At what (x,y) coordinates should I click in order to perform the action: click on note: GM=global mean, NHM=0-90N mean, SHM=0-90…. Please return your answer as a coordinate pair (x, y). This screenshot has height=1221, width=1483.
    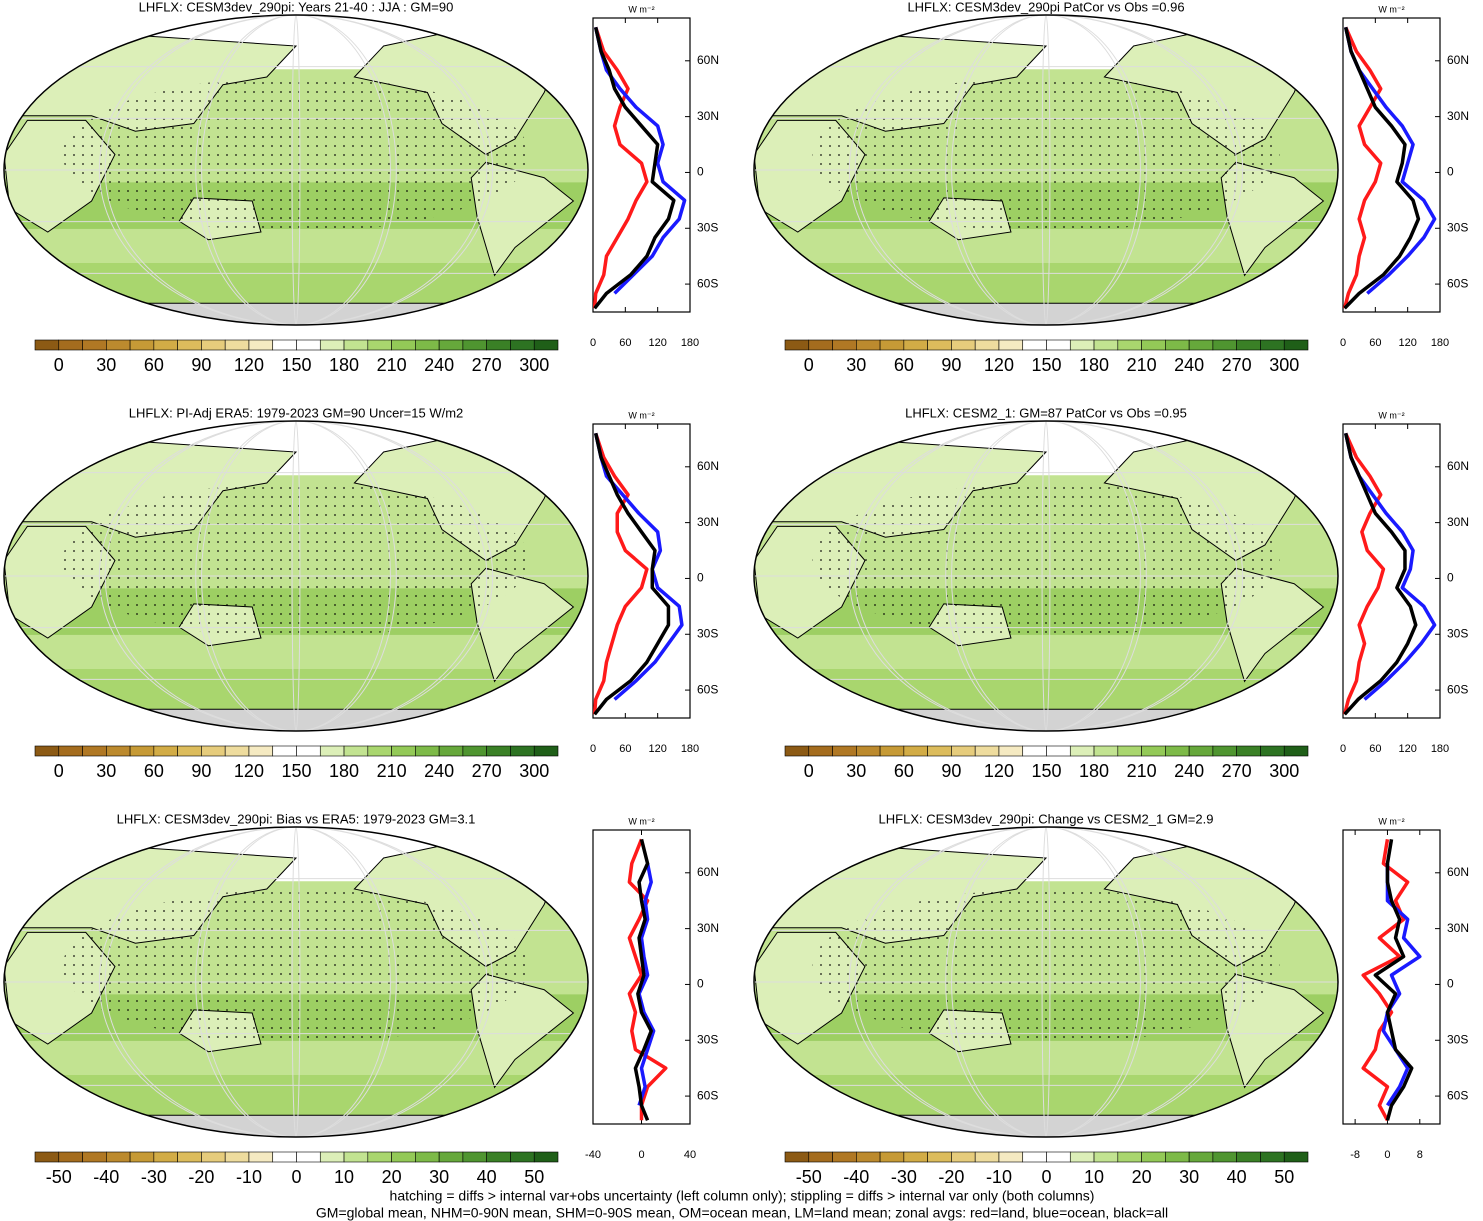
    Looking at the image, I should click on (742, 1213).